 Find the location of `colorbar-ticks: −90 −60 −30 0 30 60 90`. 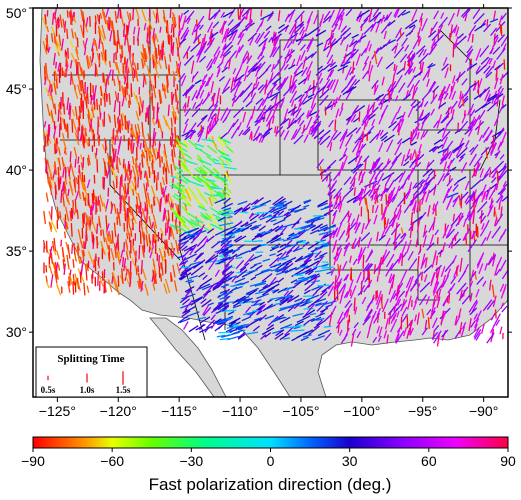

colorbar-ticks: −90 −60 −30 0 30 60 90 is located at coordinates (268, 458).